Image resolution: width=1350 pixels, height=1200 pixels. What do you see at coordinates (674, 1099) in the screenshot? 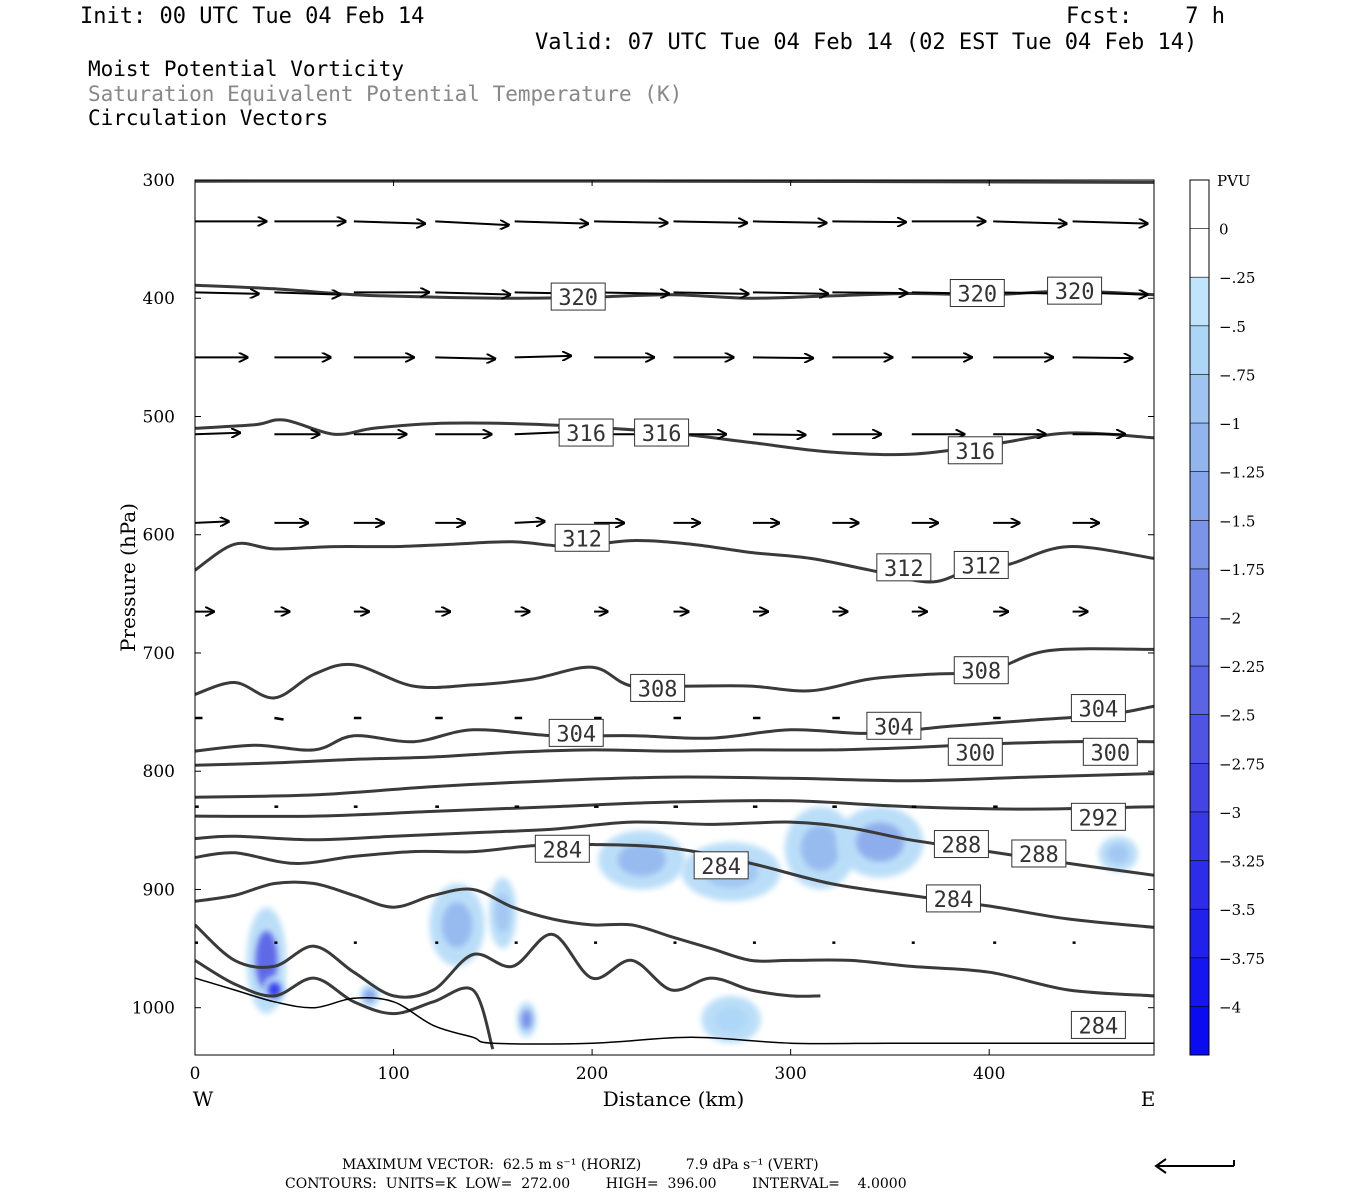
I see `x-axis-label: Distance (km)` at bounding box center [674, 1099].